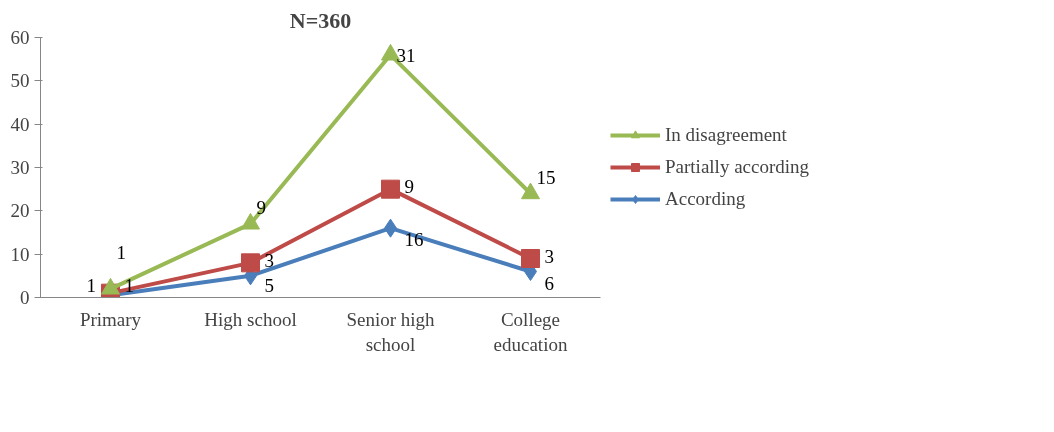 The width and height of the screenshot is (1054, 432). What do you see at coordinates (409, 187) in the screenshot?
I see `annotation: 9` at bounding box center [409, 187].